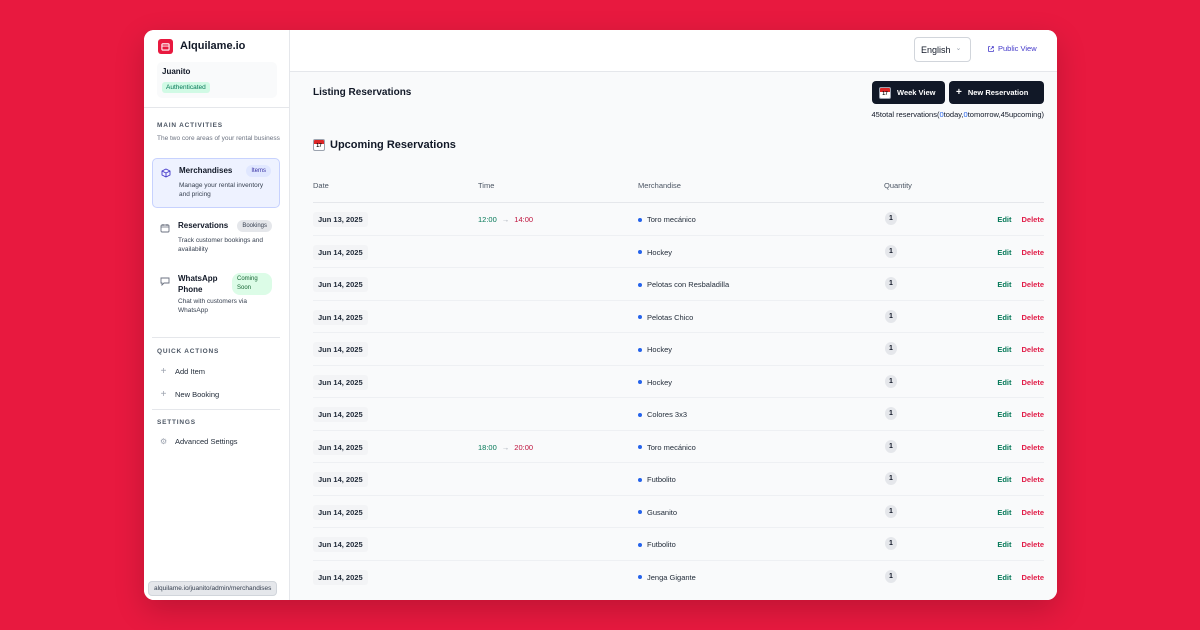 The image size is (1200, 630). What do you see at coordinates (678, 349) in the screenshot?
I see `table-row: Jun 14, 2025 Hockey 1 Edit Delete` at bounding box center [678, 349].